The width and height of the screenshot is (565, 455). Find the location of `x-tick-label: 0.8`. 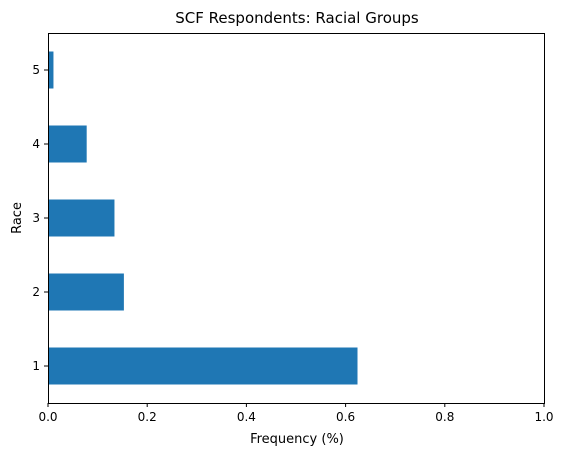

x-tick-label: 0.8 is located at coordinates (444, 417).